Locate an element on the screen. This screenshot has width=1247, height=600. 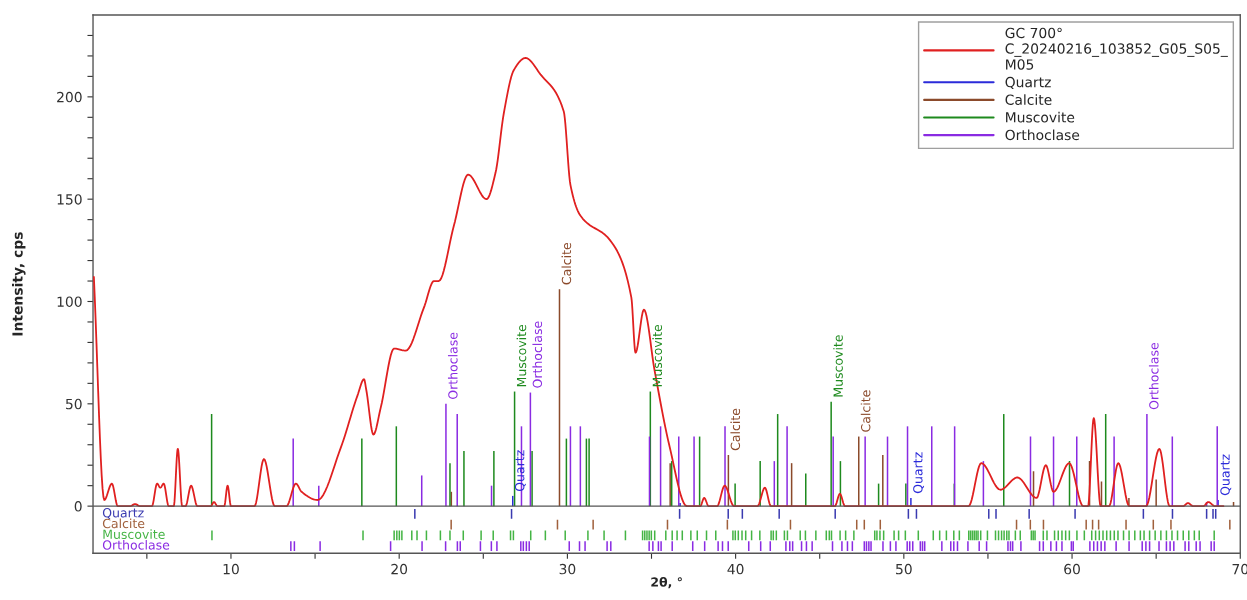
text: Quartz is located at coordinates (123, 513).